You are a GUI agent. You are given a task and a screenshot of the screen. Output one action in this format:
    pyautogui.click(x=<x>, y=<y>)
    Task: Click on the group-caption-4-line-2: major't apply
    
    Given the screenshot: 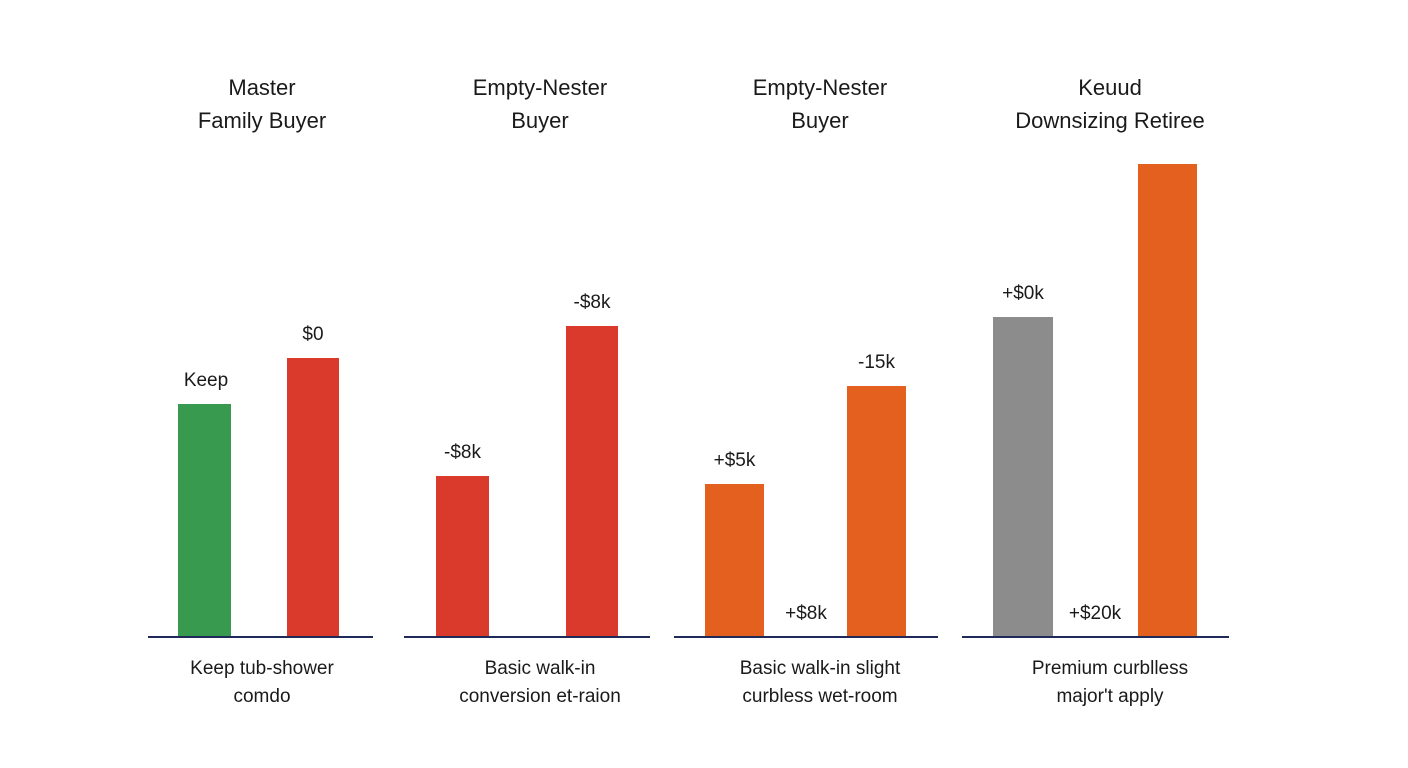 What is the action you would take?
    pyautogui.click(x=1110, y=696)
    